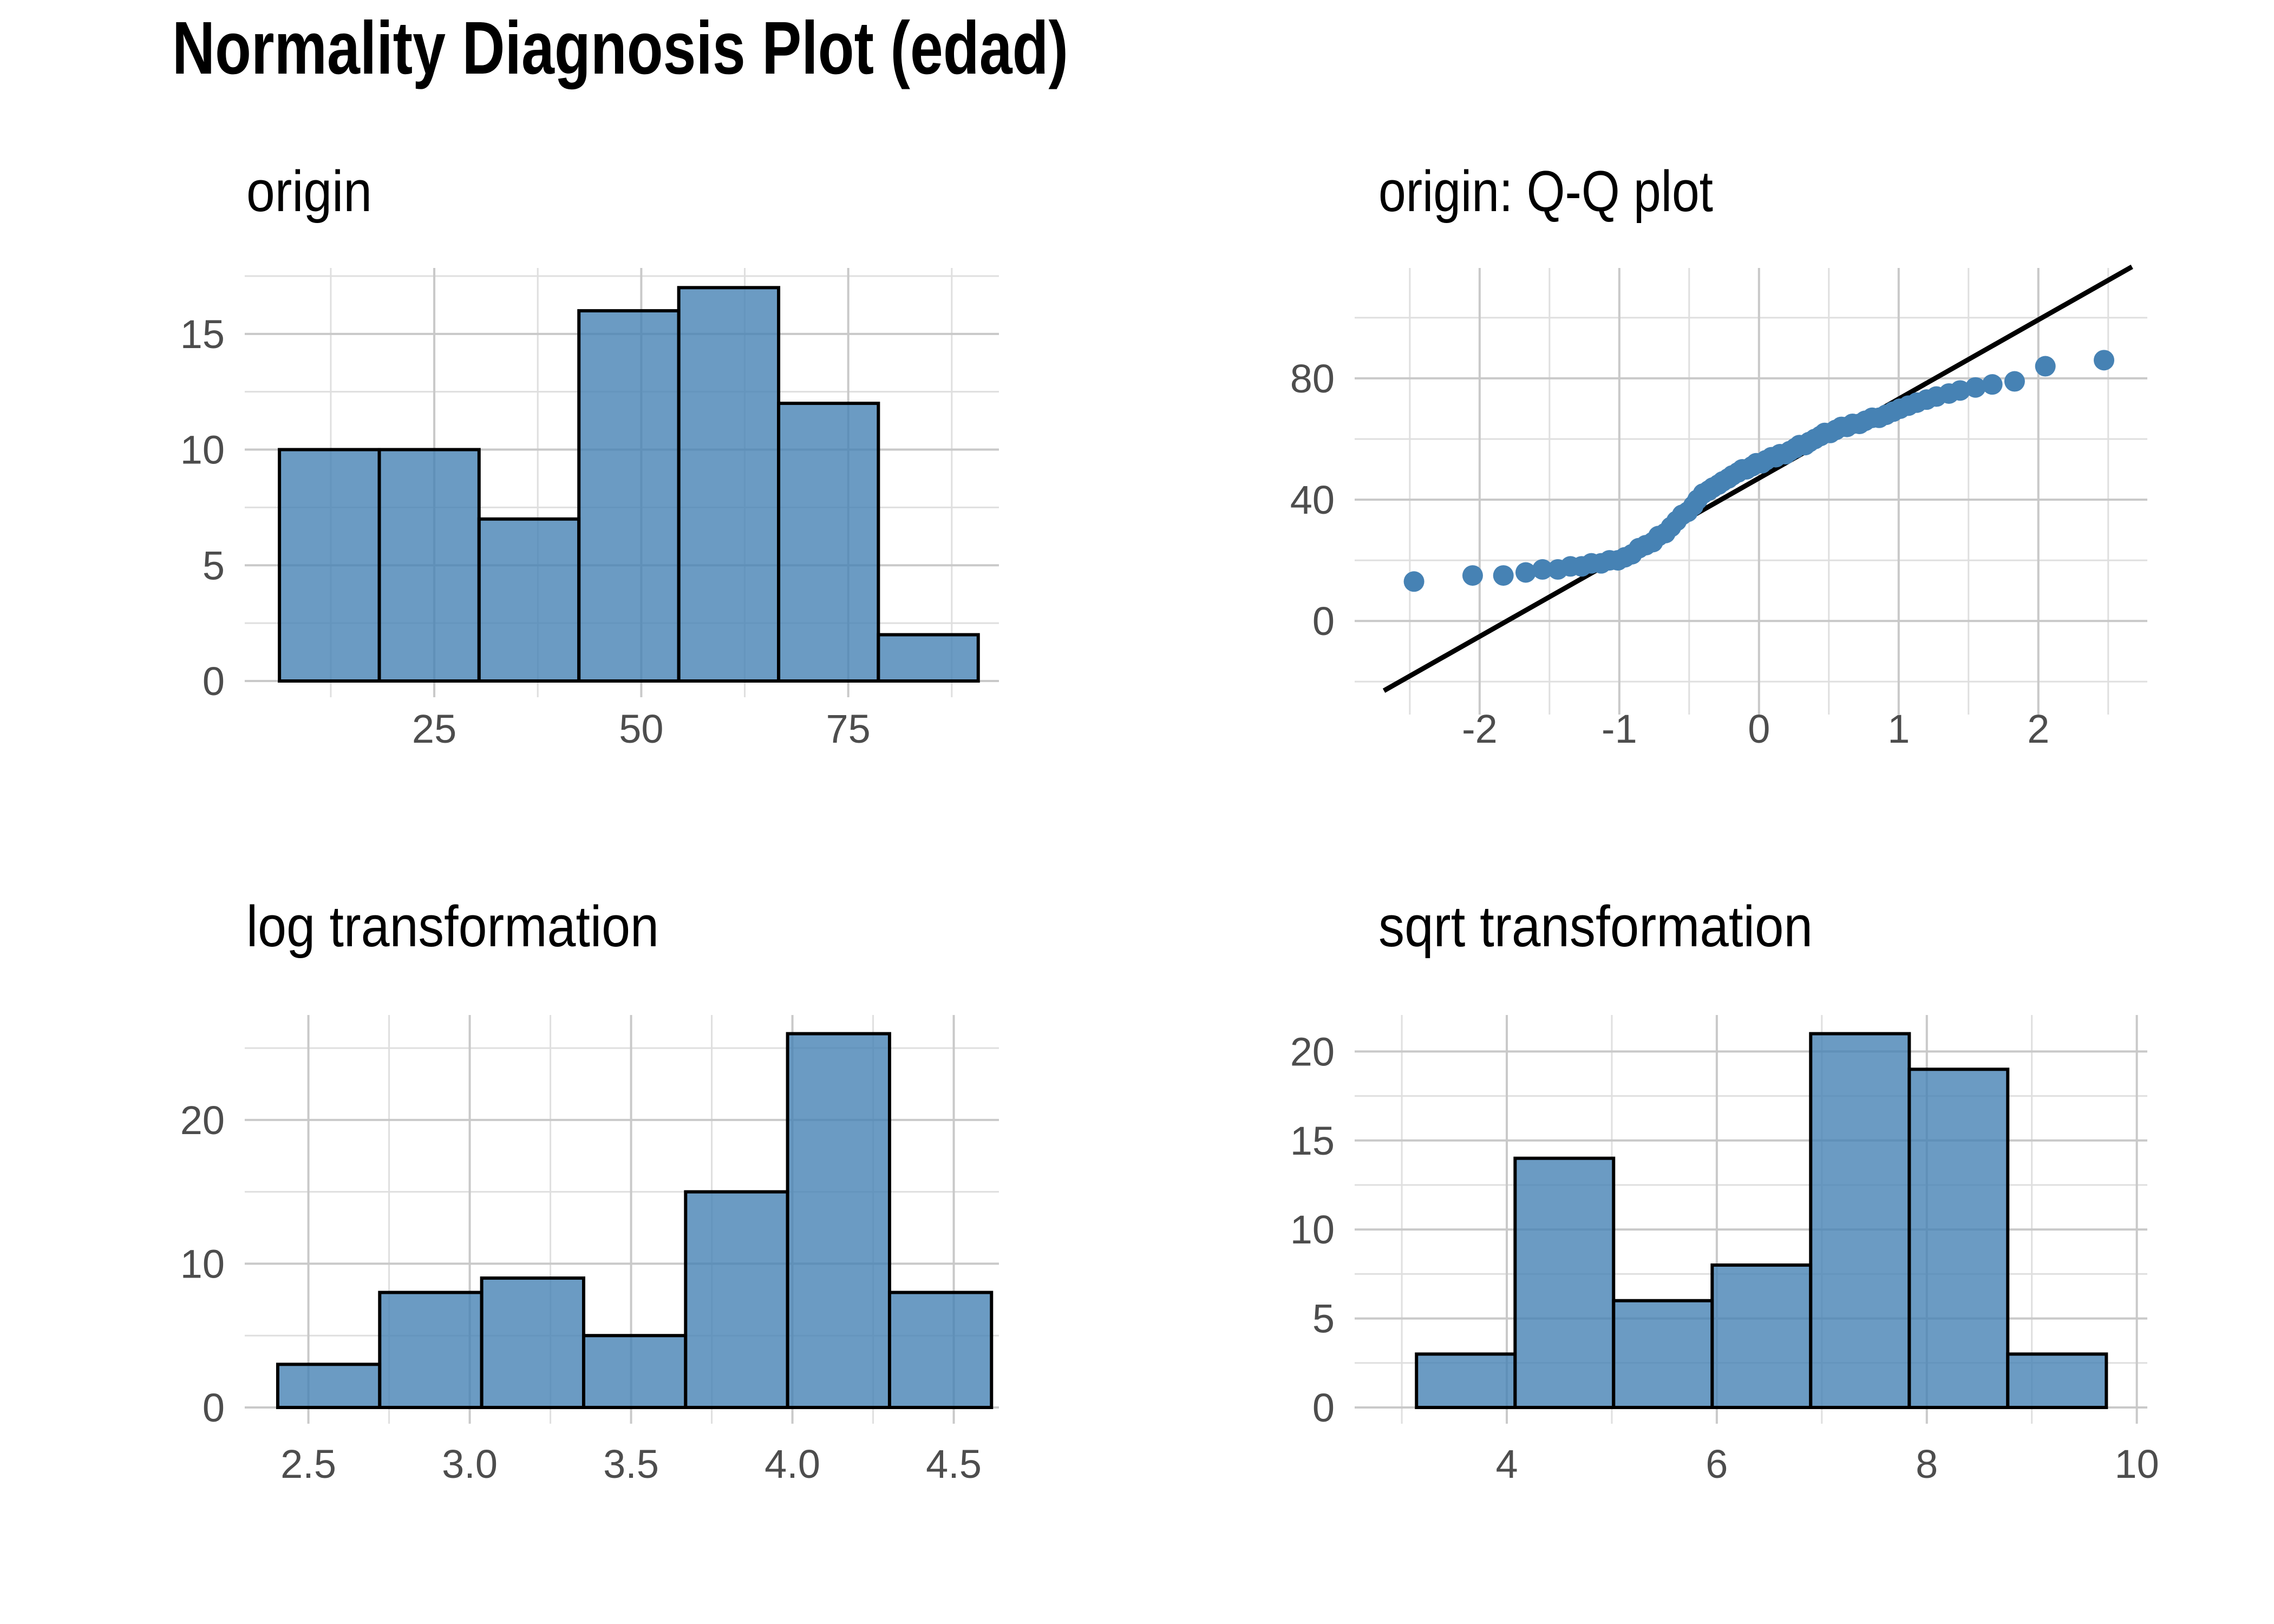 The image size is (2274, 1624). I want to click on x-tick-label: 0, so click(1759, 729).